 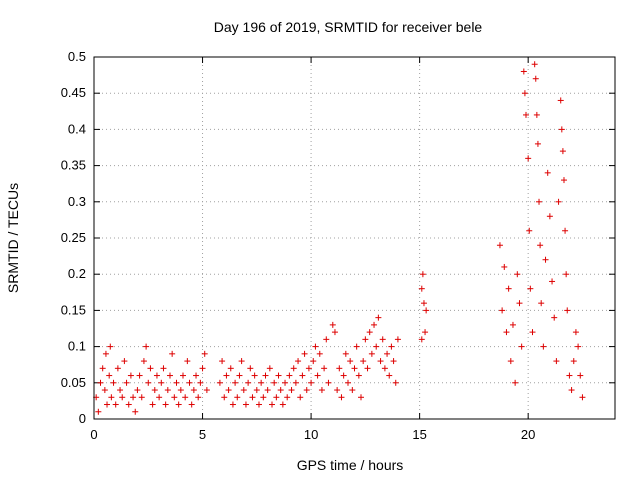 I want to click on y-tick-label: 0.05, so click(x=73, y=382).